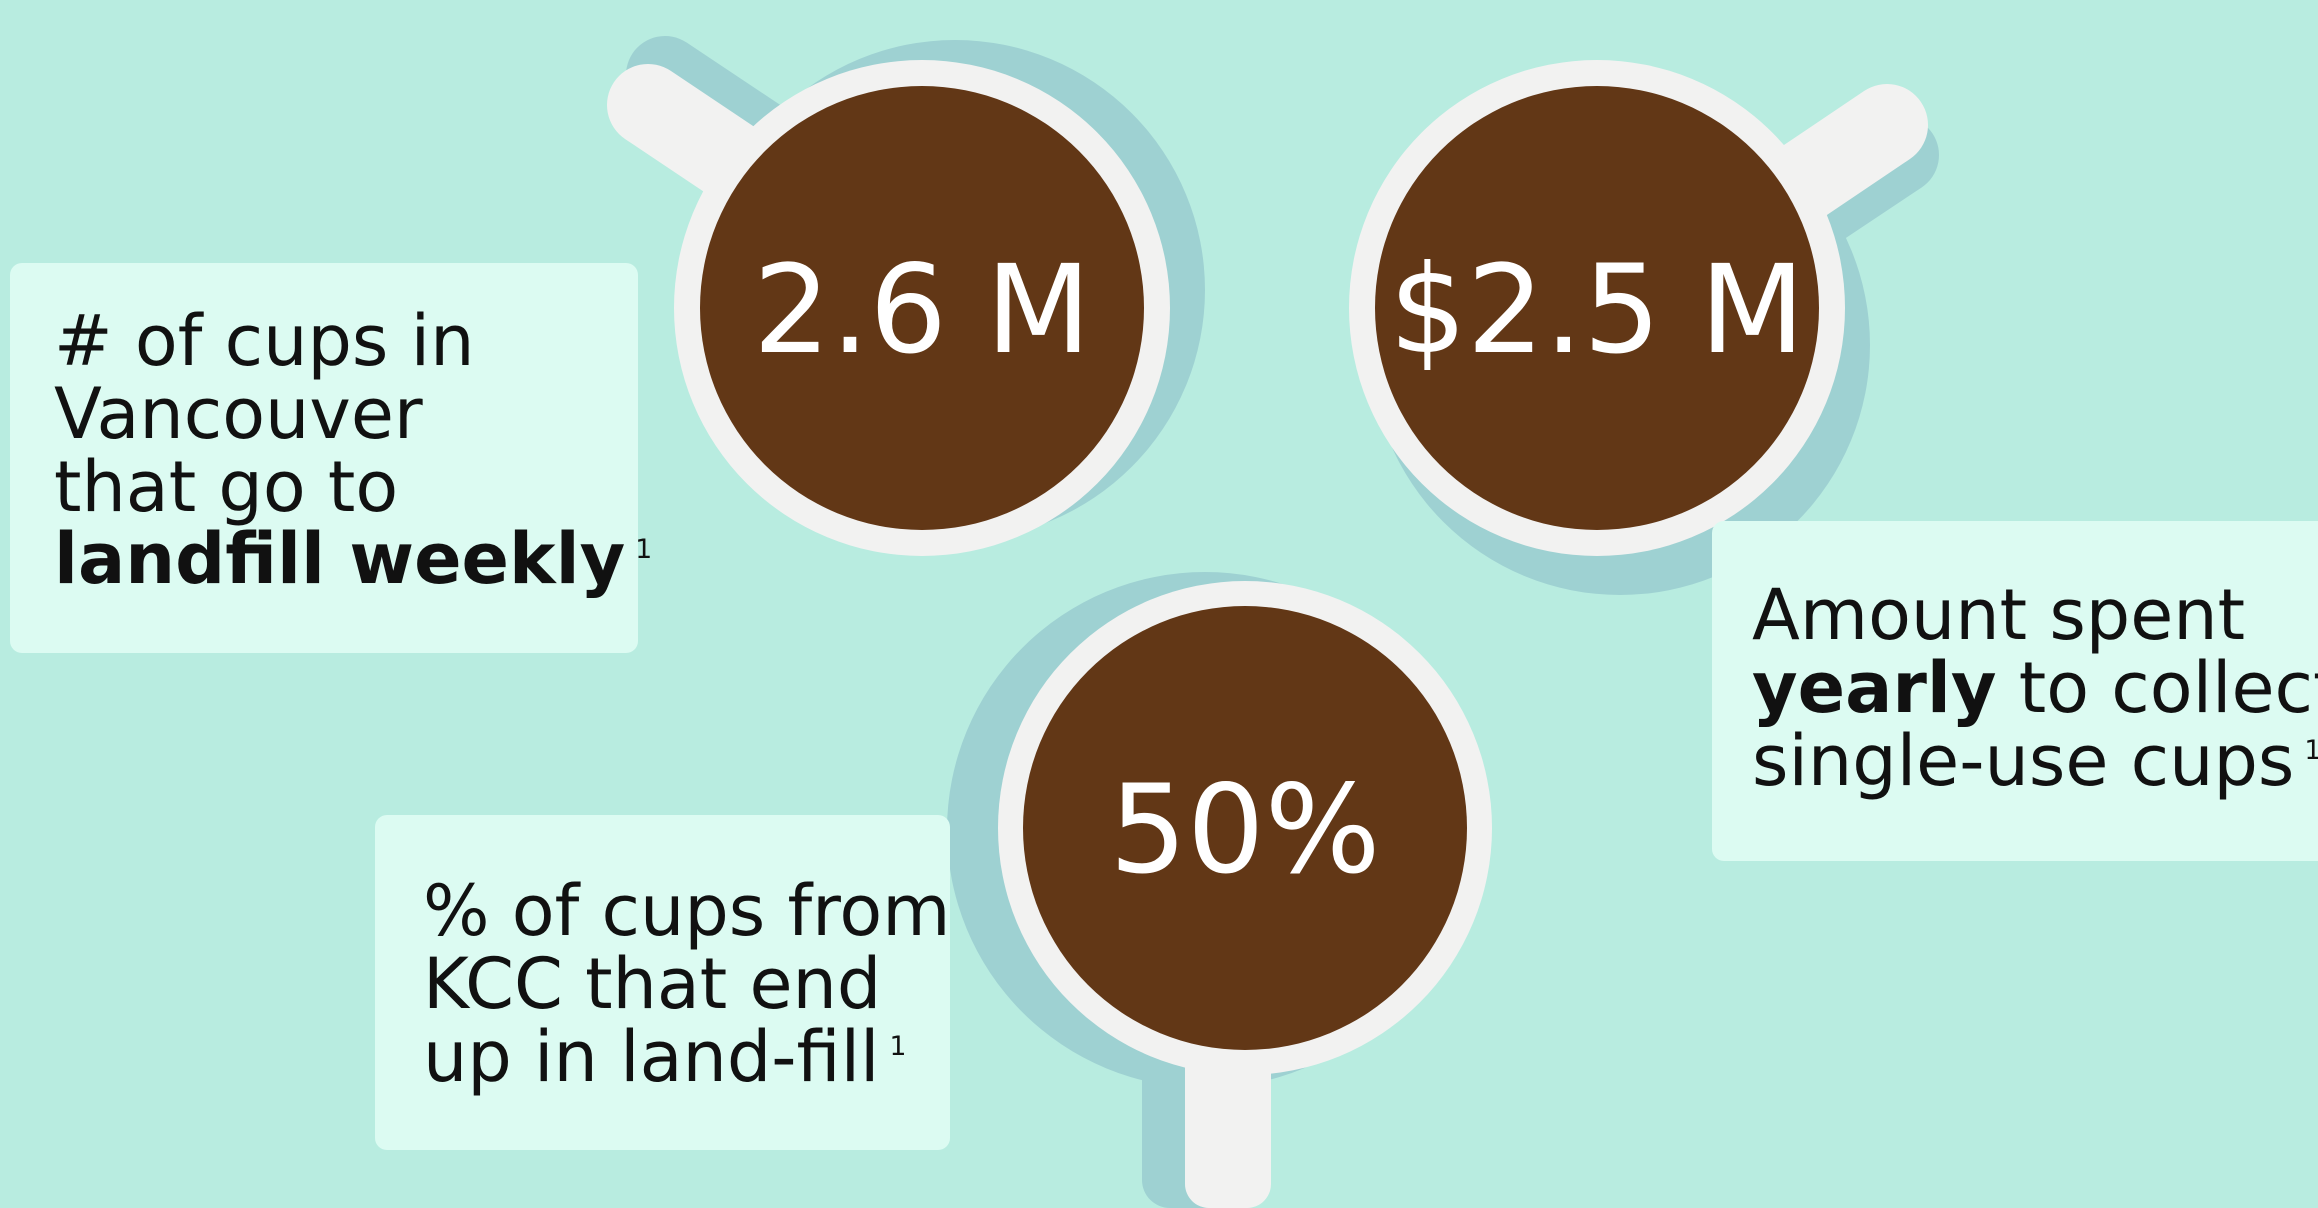 This screenshot has height=1208, width=2318. I want to click on cup-weekly: 2.6 M, so click(906, 296).